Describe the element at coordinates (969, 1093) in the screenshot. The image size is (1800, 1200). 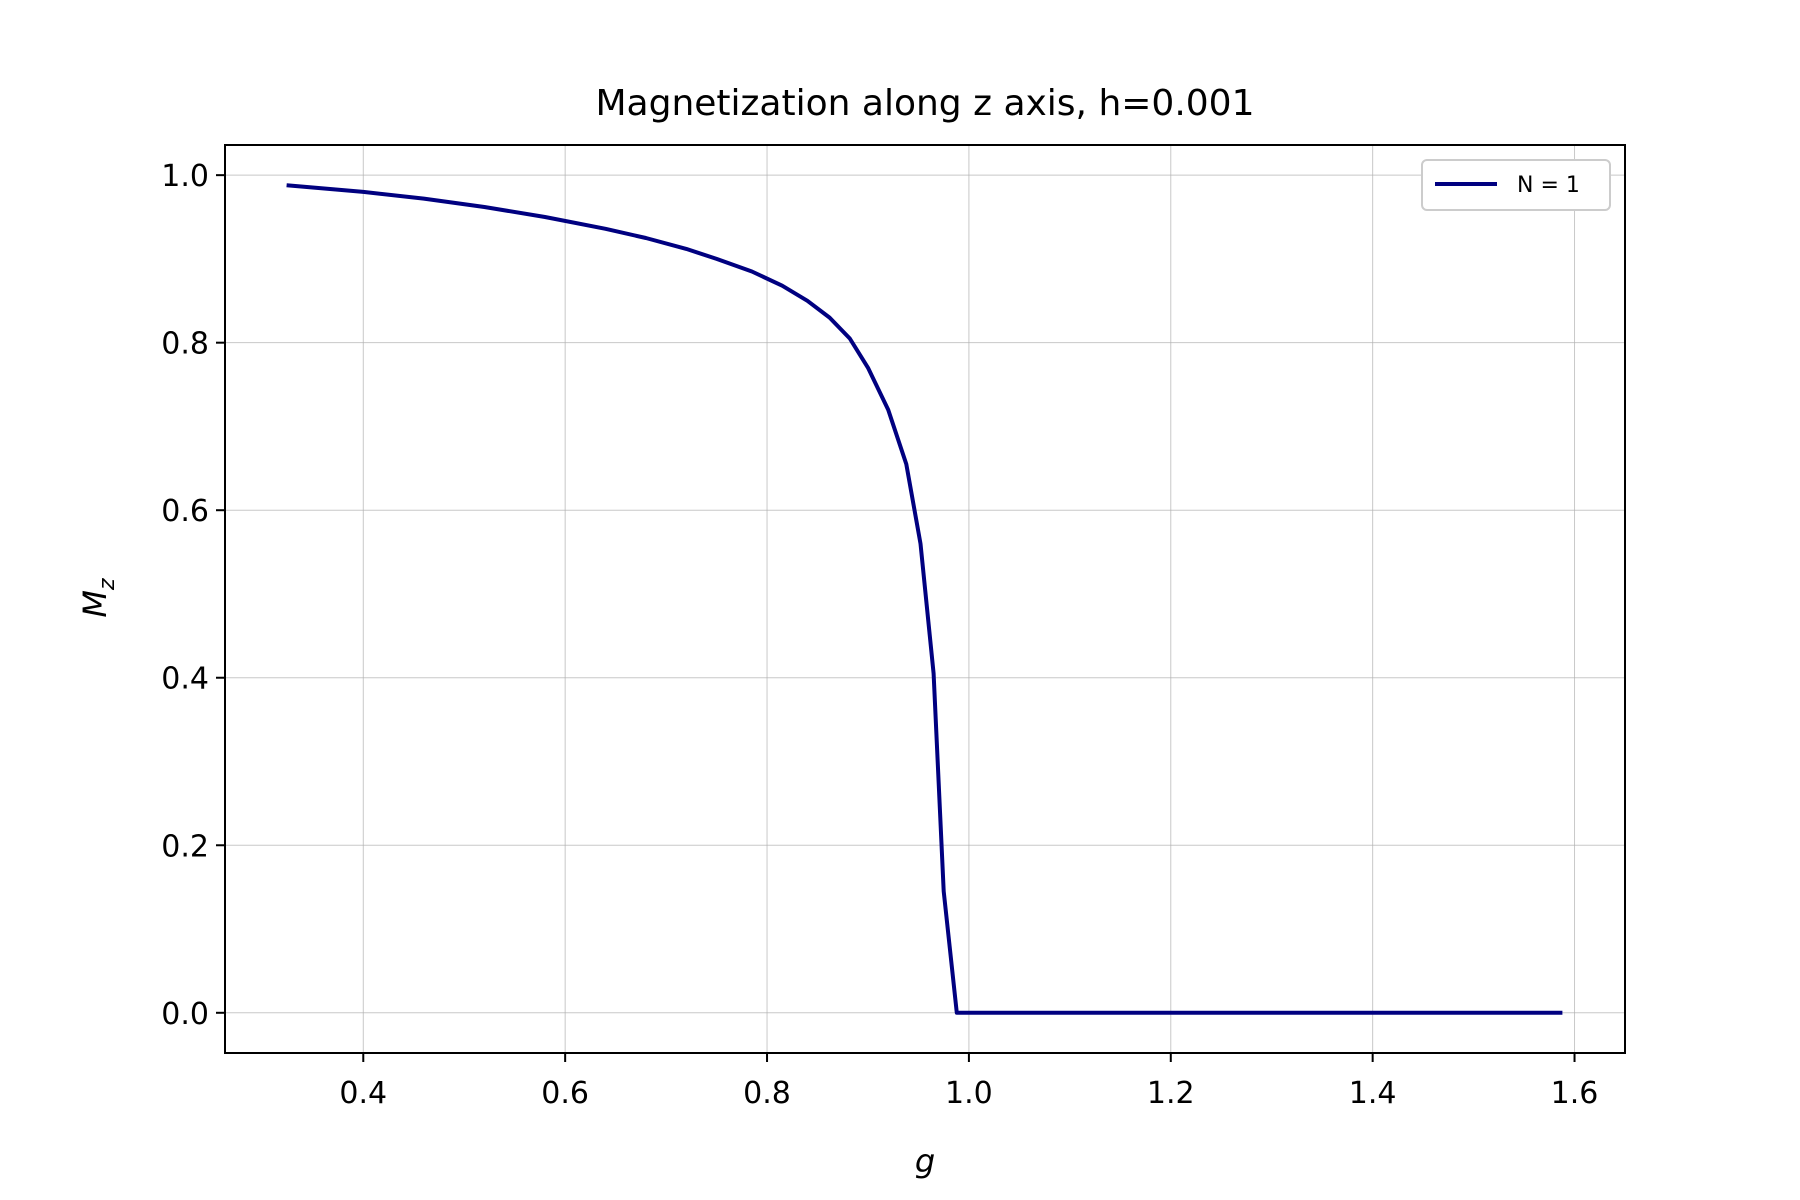
I see `x-tick-label: 1.0` at that location.